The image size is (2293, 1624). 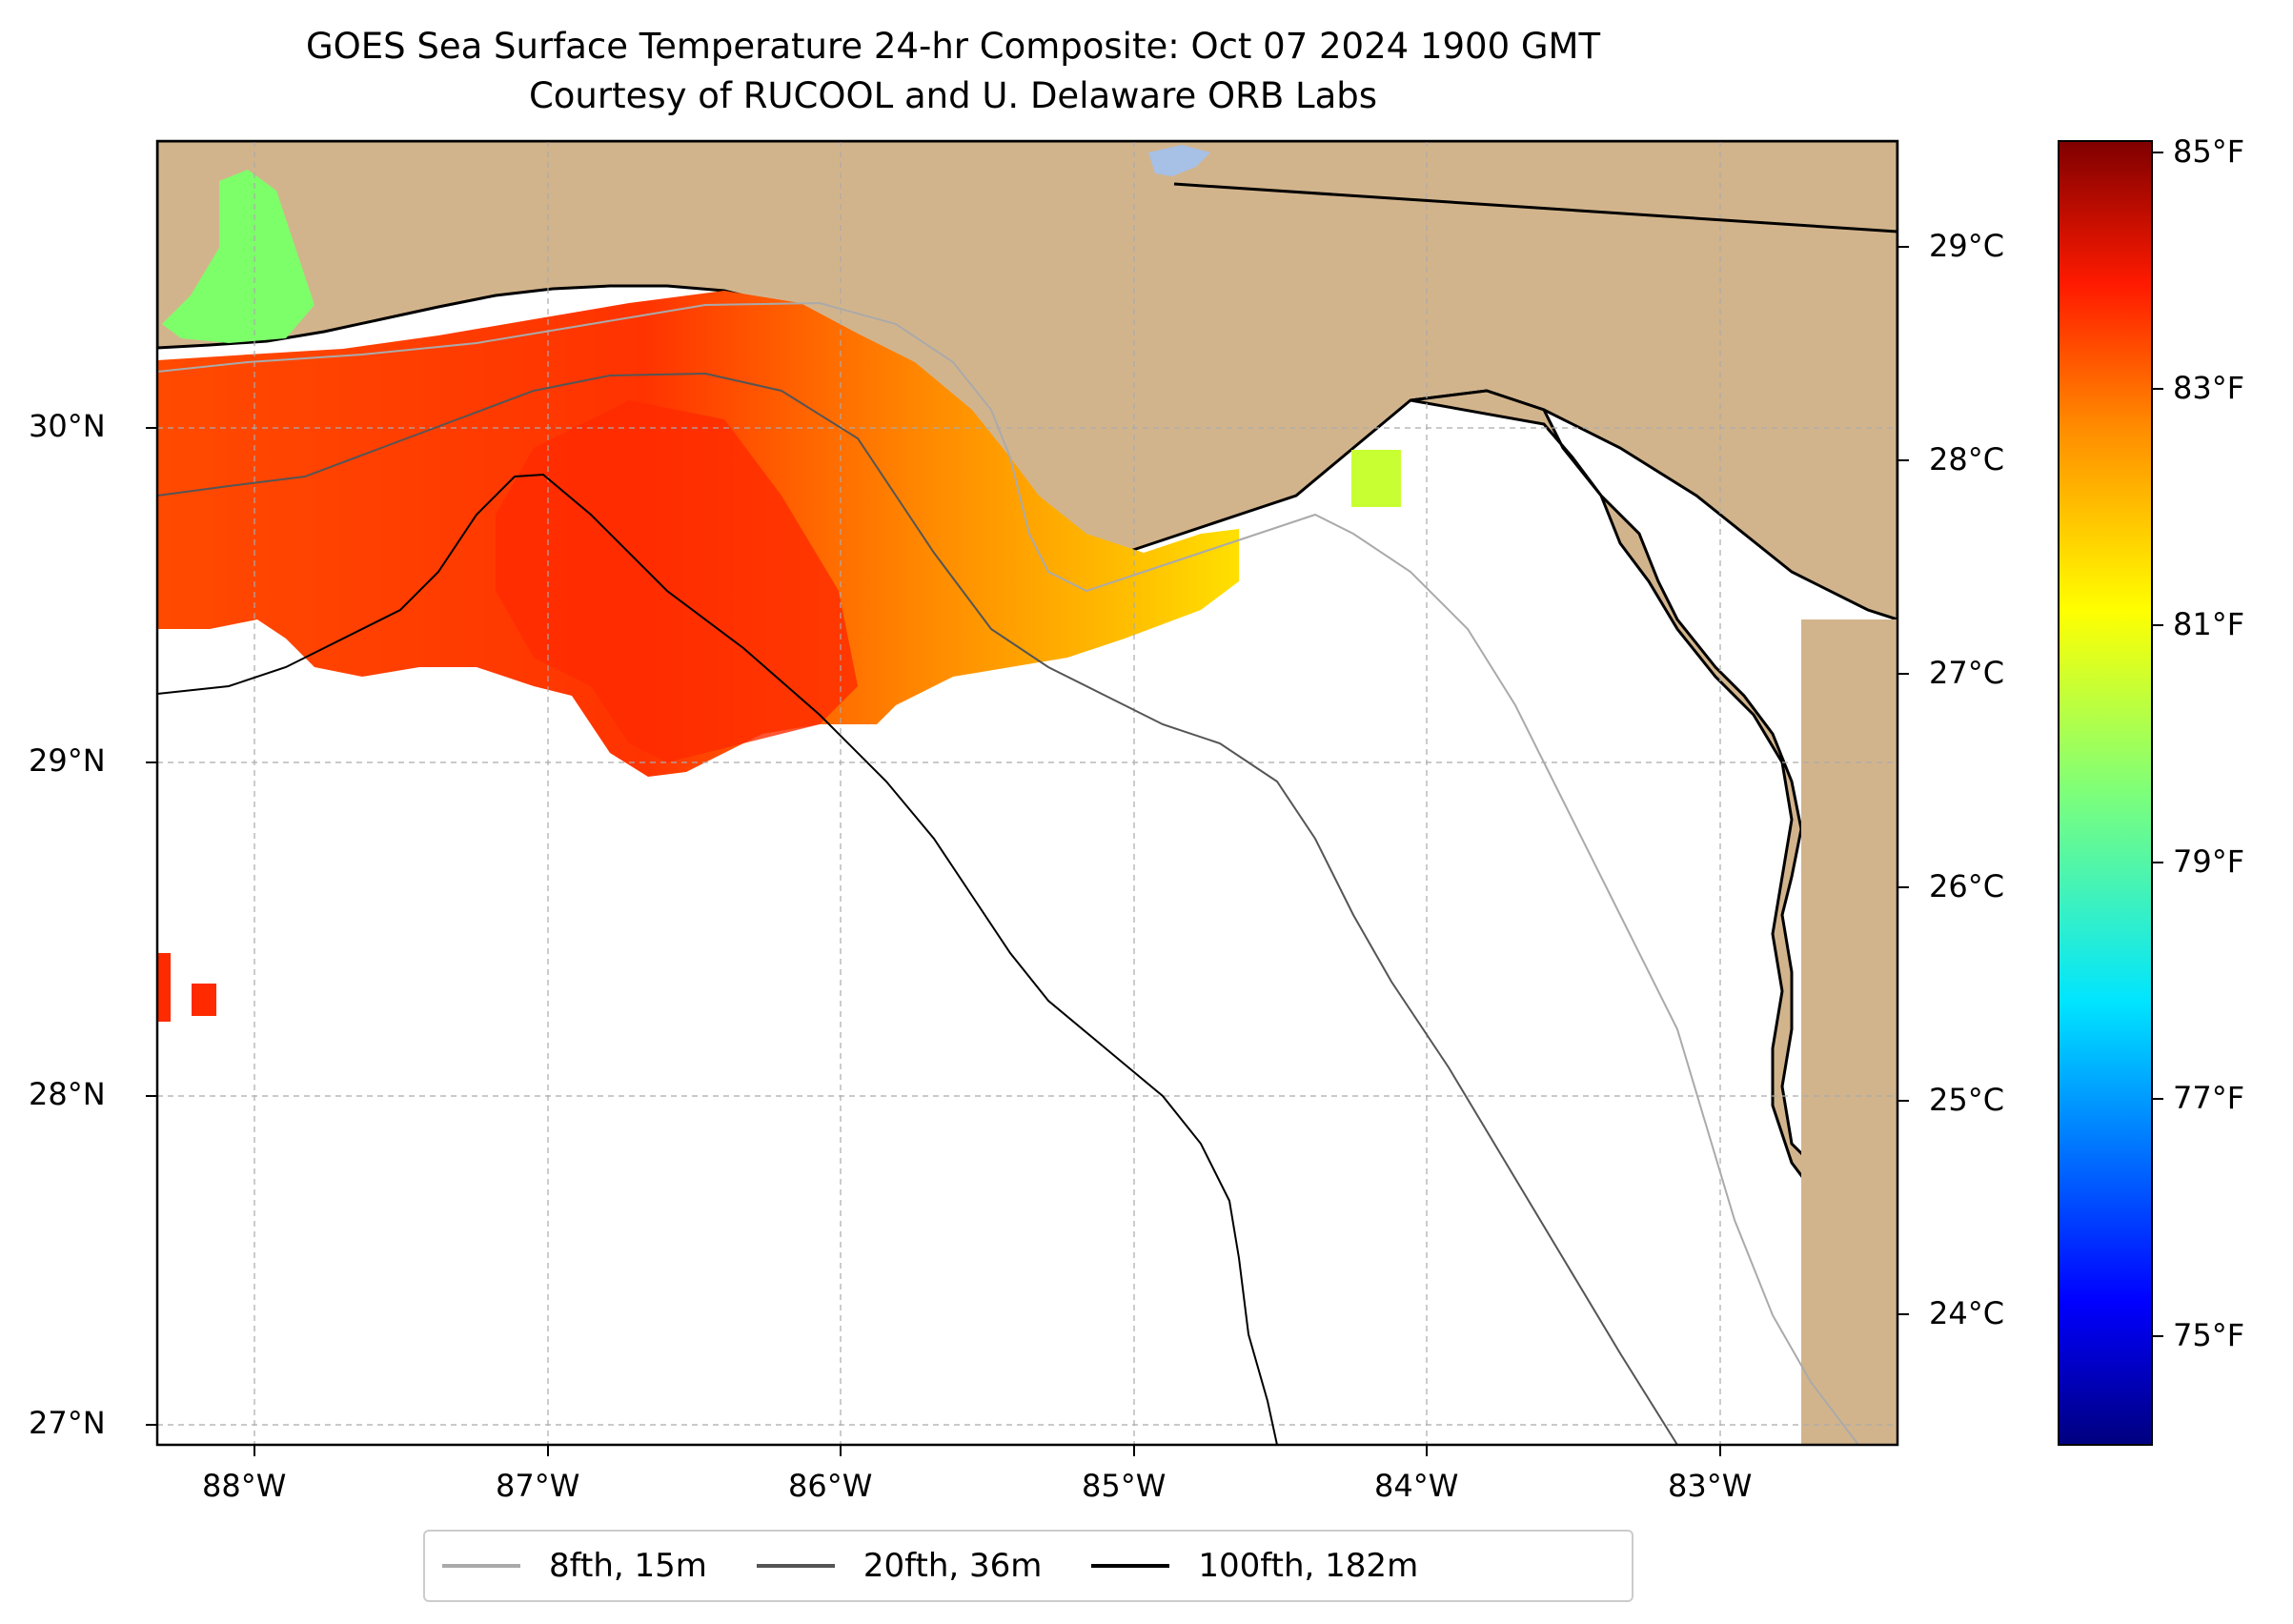 What do you see at coordinates (1967, 459) in the screenshot?
I see `colorbar-label-c-28: 28°C` at bounding box center [1967, 459].